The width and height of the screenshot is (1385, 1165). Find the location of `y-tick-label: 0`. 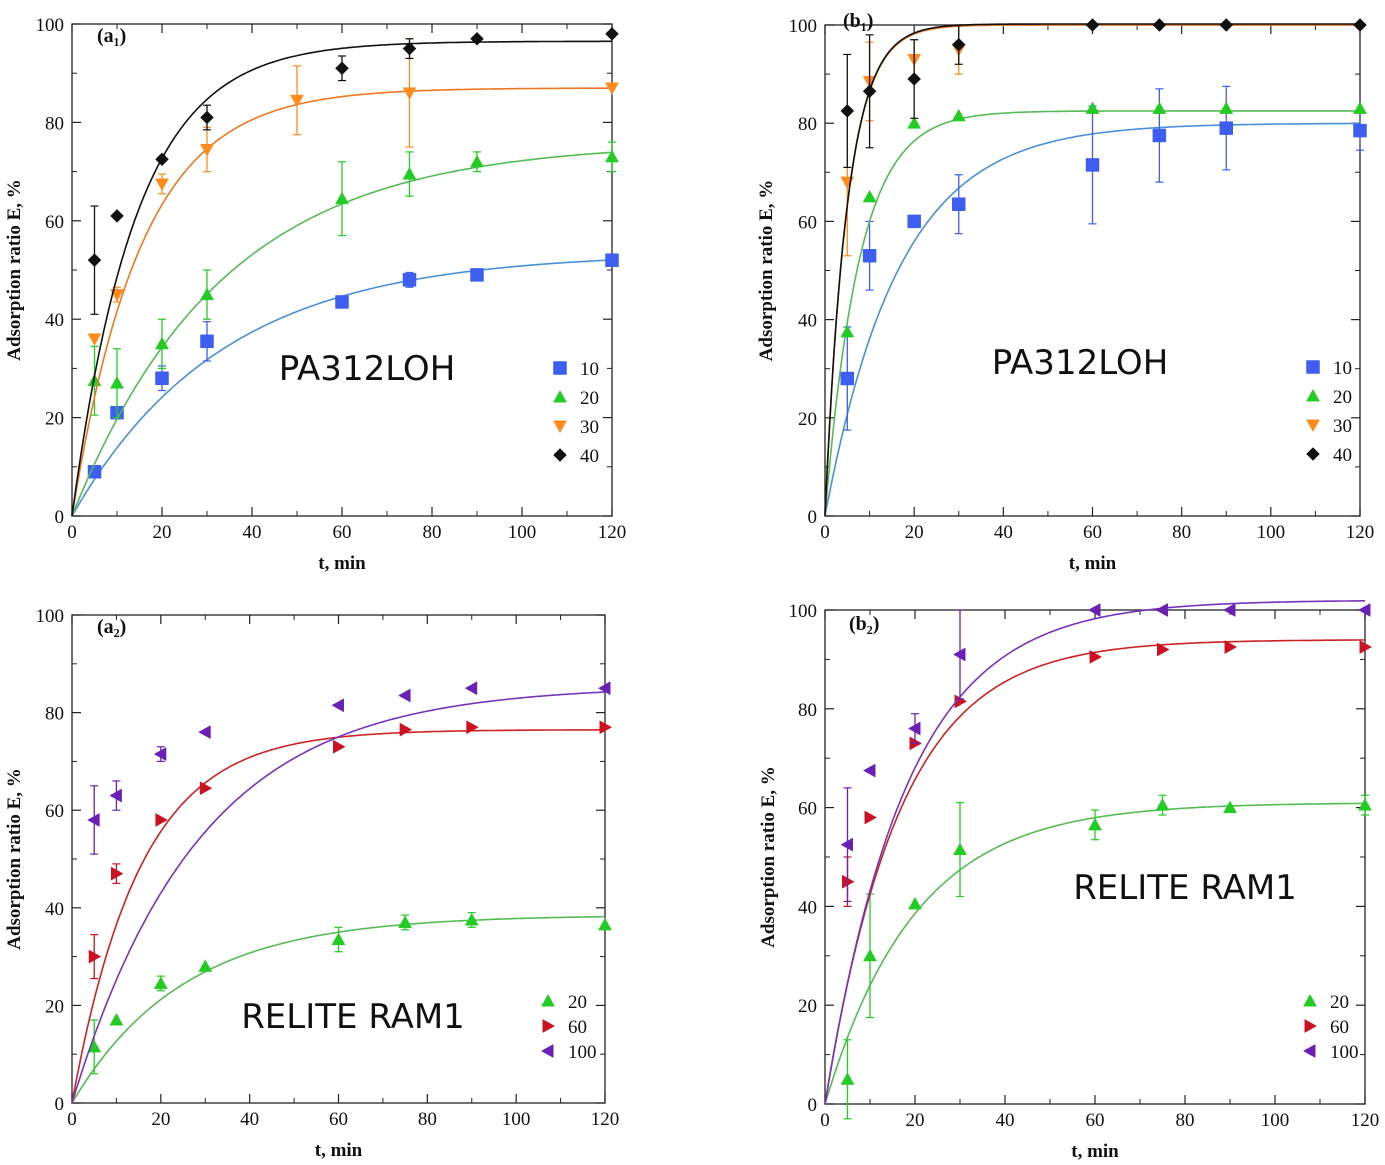

y-tick-label: 0 is located at coordinates (60, 517).